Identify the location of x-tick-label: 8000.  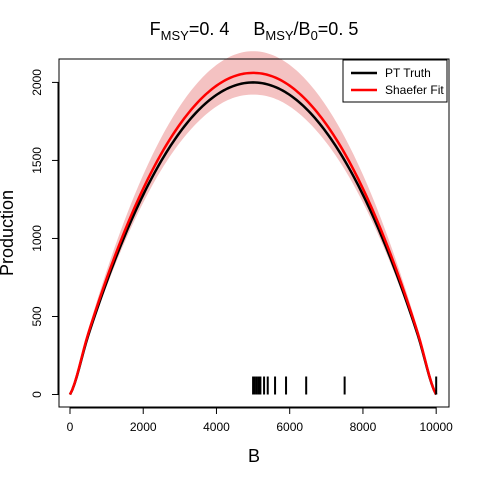
(363, 427).